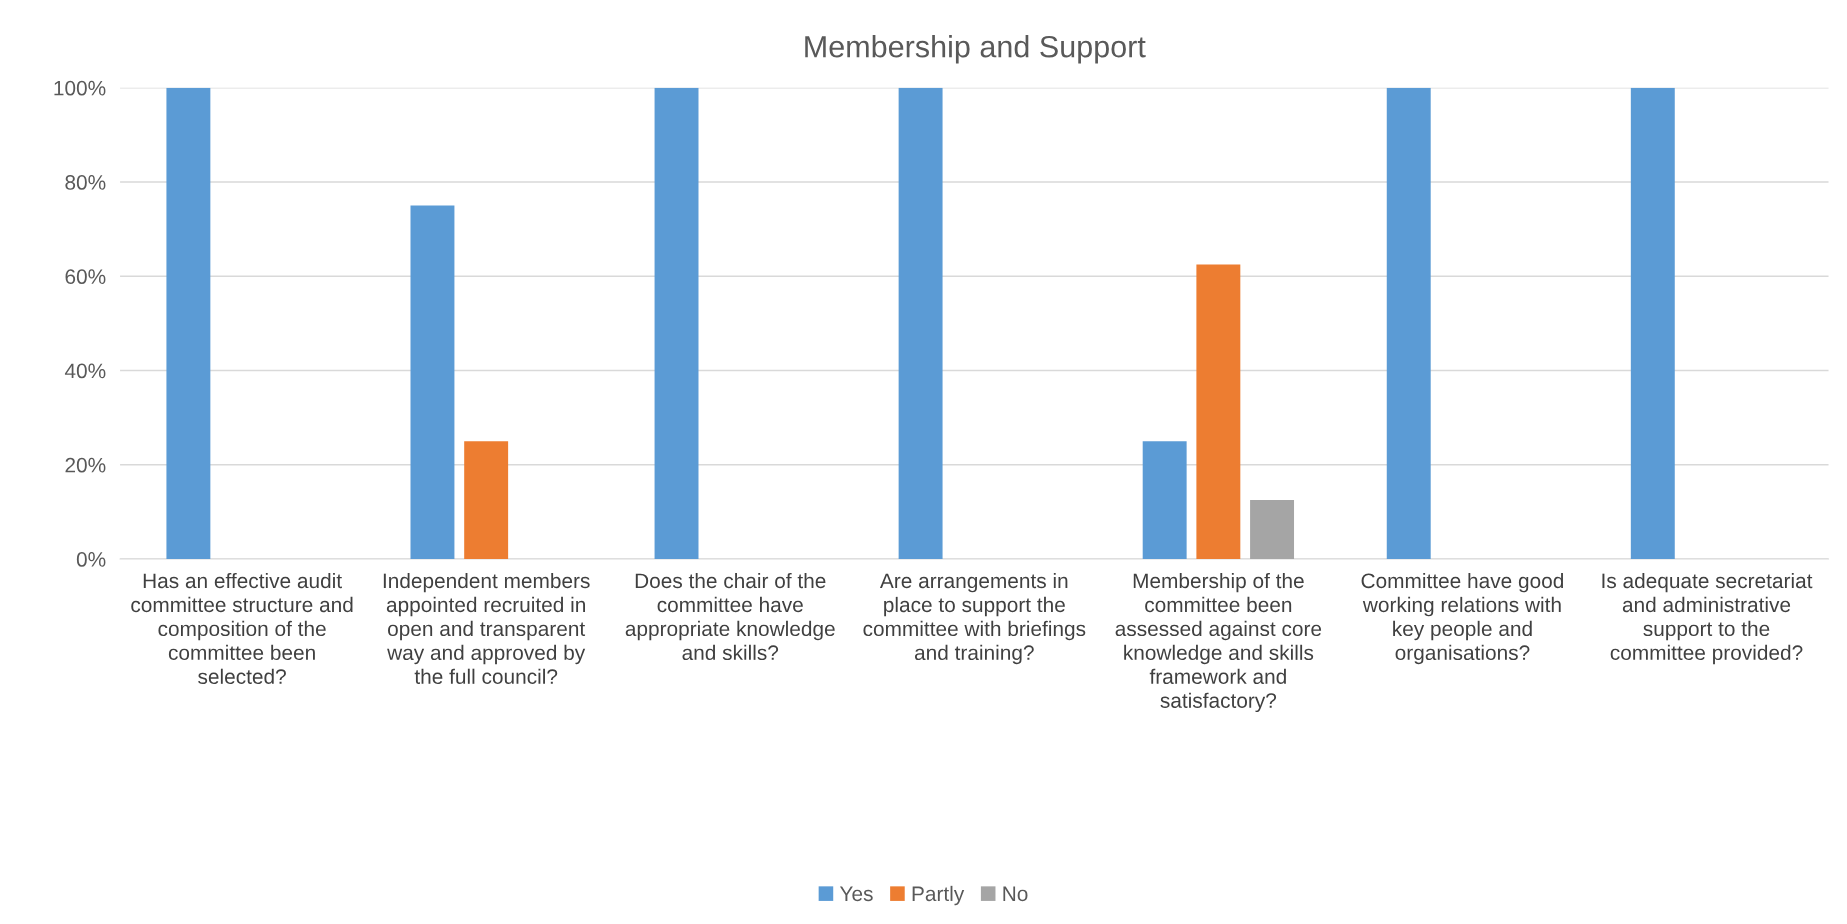 The width and height of the screenshot is (1847, 924). I want to click on legend-label: Yes, so click(856, 894).